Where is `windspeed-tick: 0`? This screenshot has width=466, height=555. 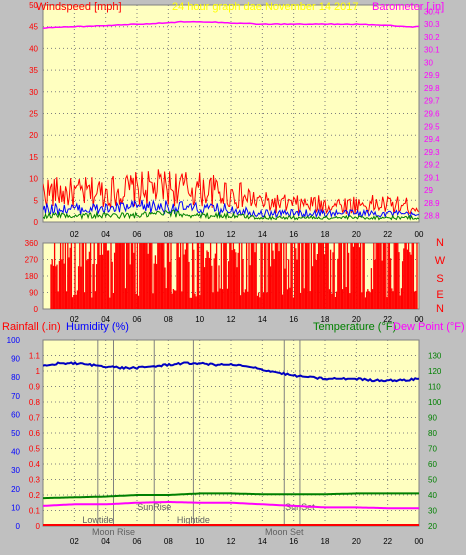 windspeed-tick: 0 is located at coordinates (36, 222).